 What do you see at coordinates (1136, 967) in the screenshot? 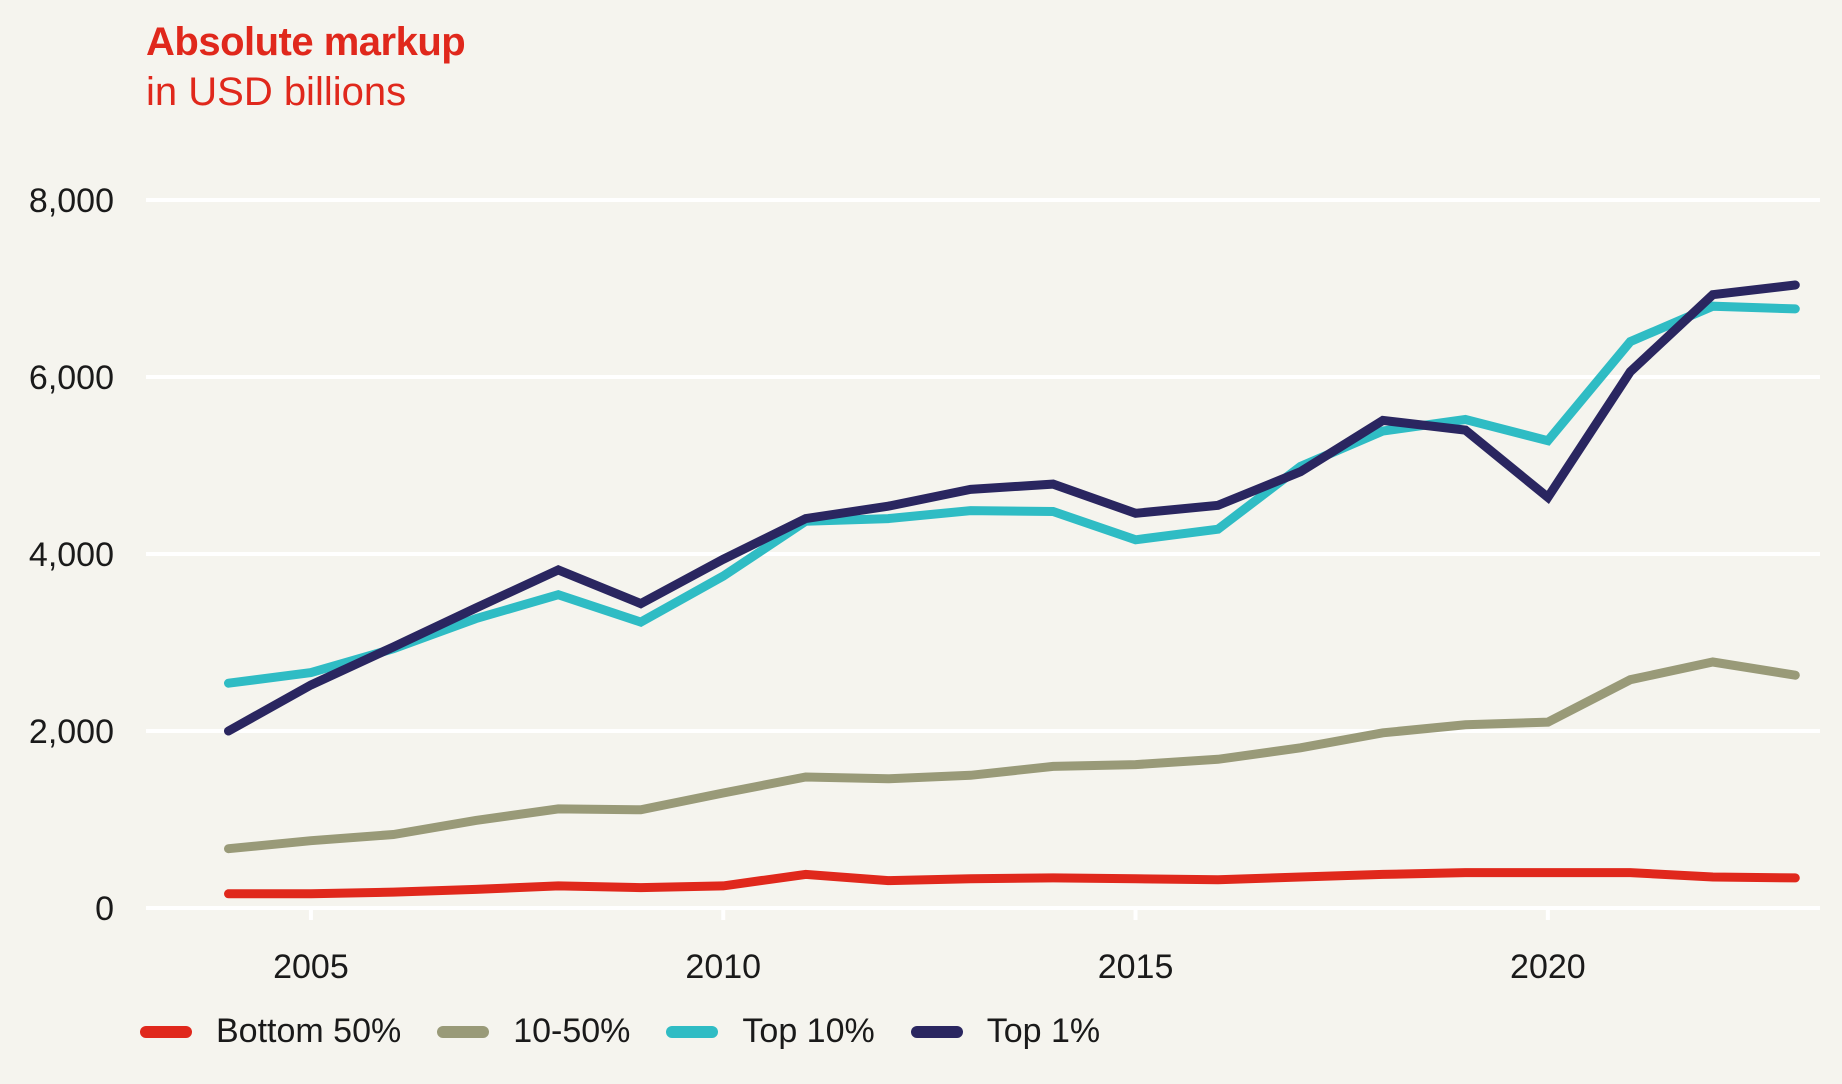
I see `x-tick-label: 2015` at bounding box center [1136, 967].